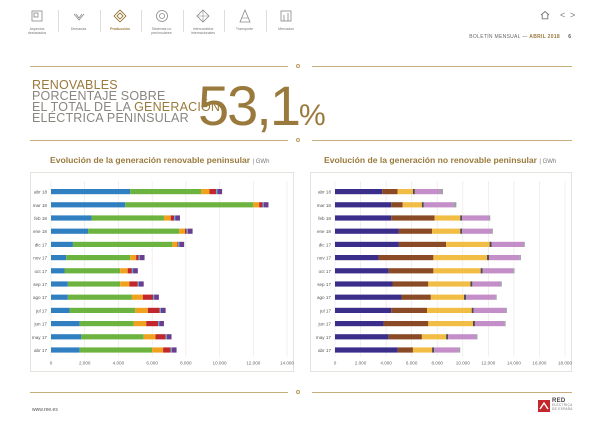 The height and width of the screenshot is (424, 600). What do you see at coordinates (159, 392) in the screenshot?
I see `divider-bottom-left` at bounding box center [159, 392].